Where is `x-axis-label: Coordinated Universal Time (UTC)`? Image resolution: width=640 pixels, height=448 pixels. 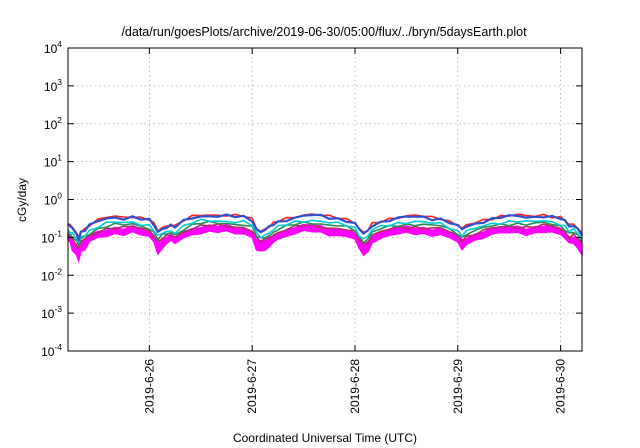
x-axis-label: Coordinated Universal Time (UTC) is located at coordinates (325, 438).